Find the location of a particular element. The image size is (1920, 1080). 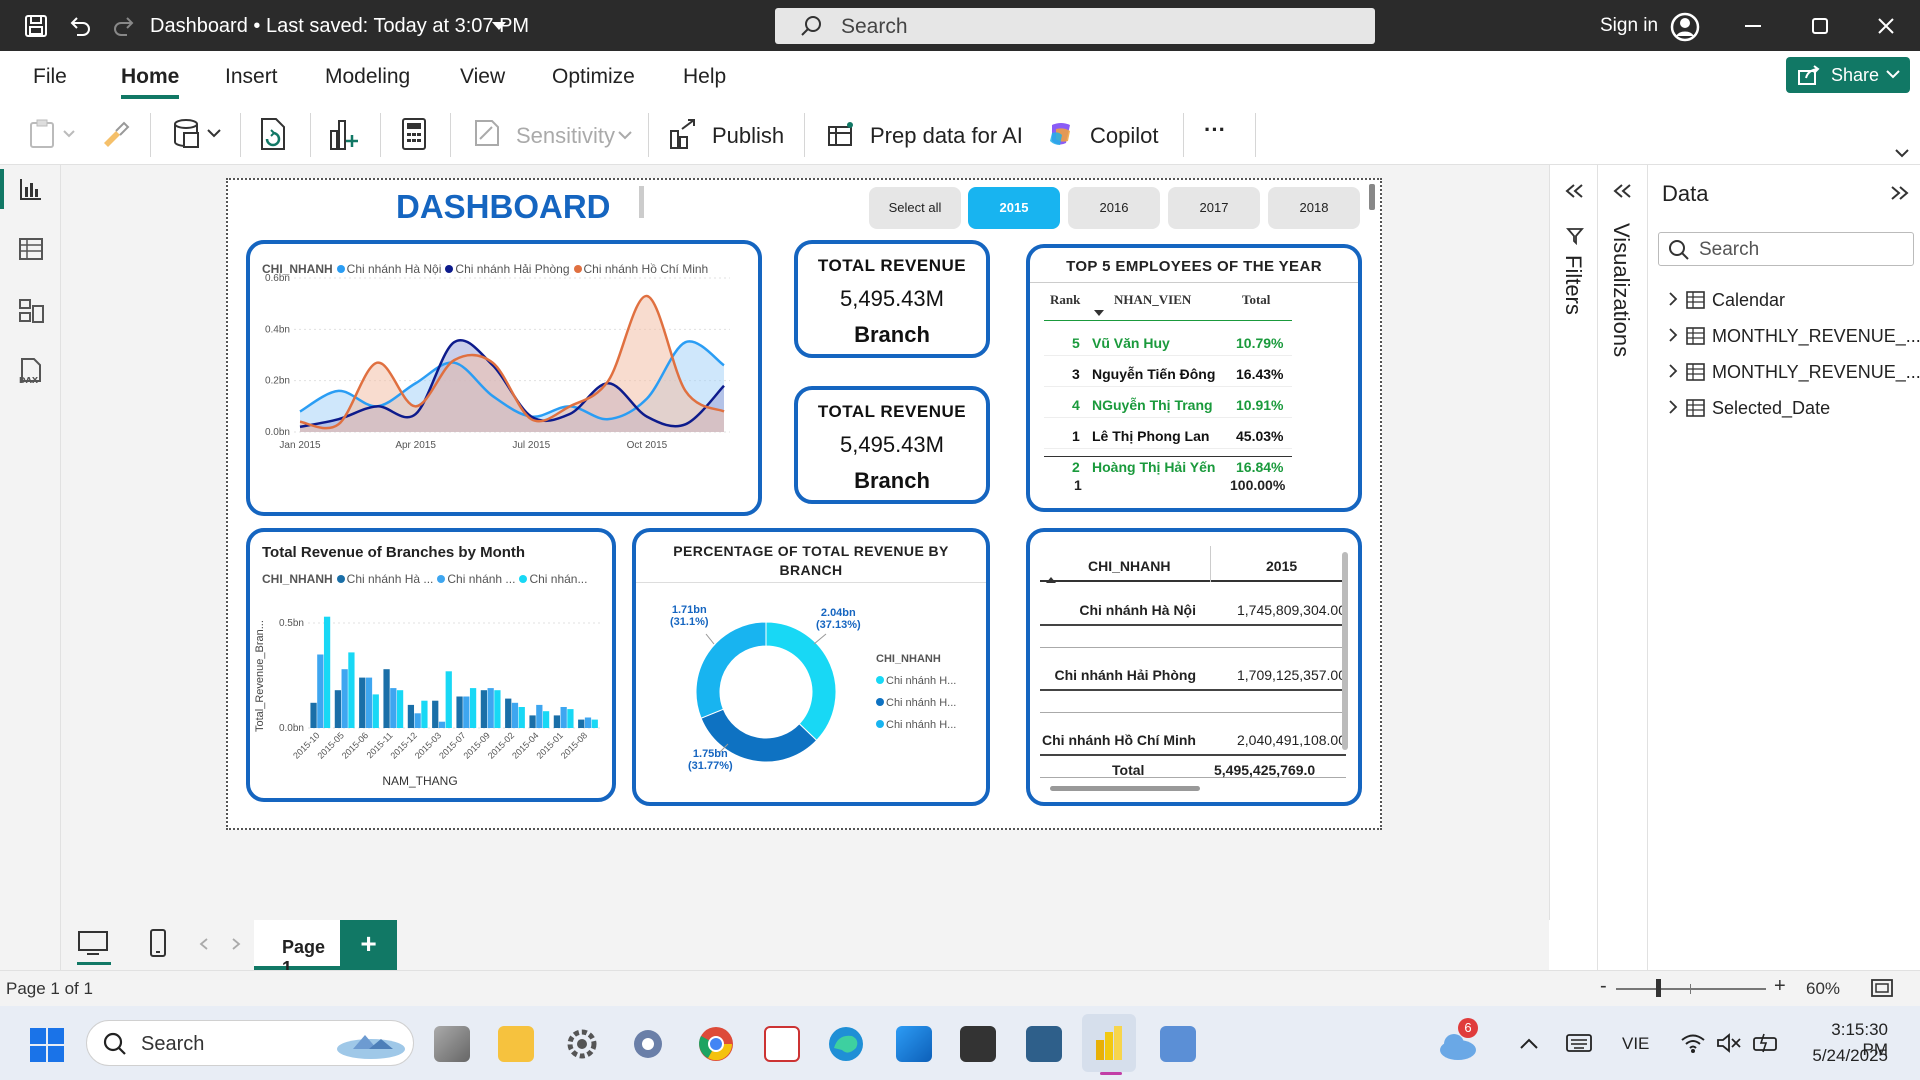

filters-pane: Filters is located at coordinates (1573, 542).